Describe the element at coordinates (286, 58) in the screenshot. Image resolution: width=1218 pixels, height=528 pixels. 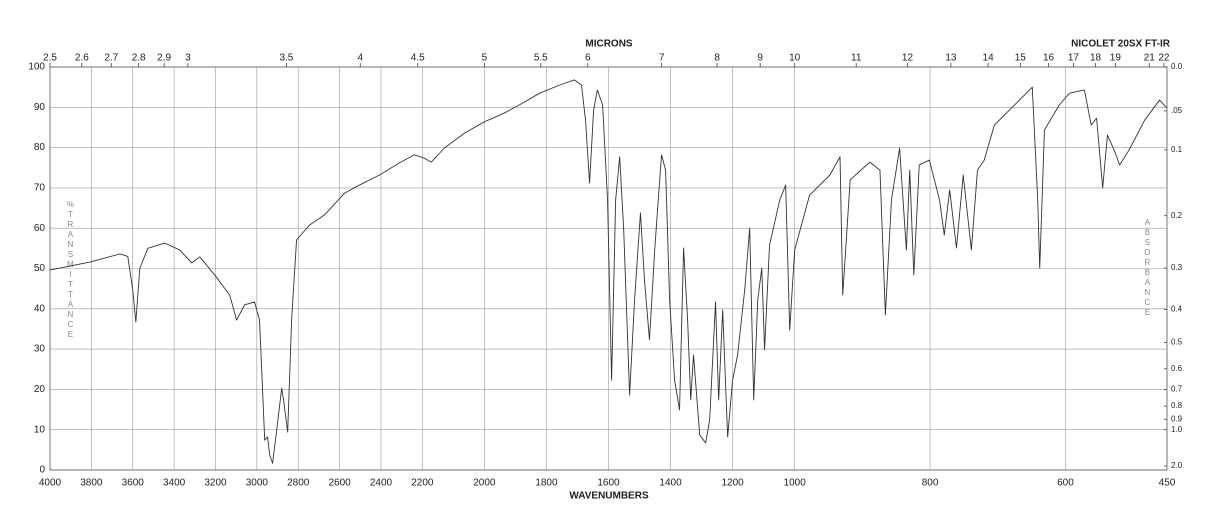
I see `x2-tick-label: 3.5` at that location.